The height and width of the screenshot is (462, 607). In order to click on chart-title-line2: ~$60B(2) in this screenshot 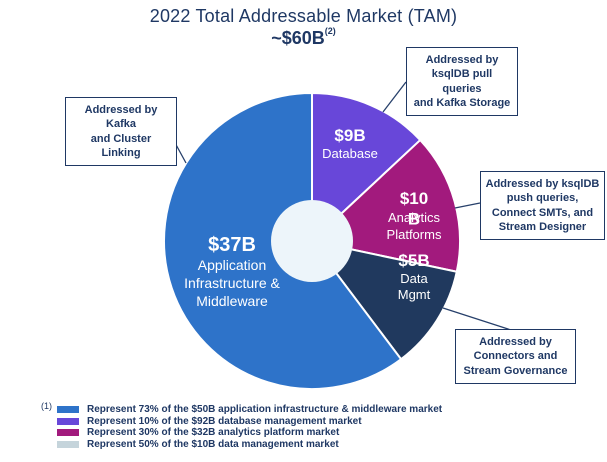, I will do `click(303, 37)`.